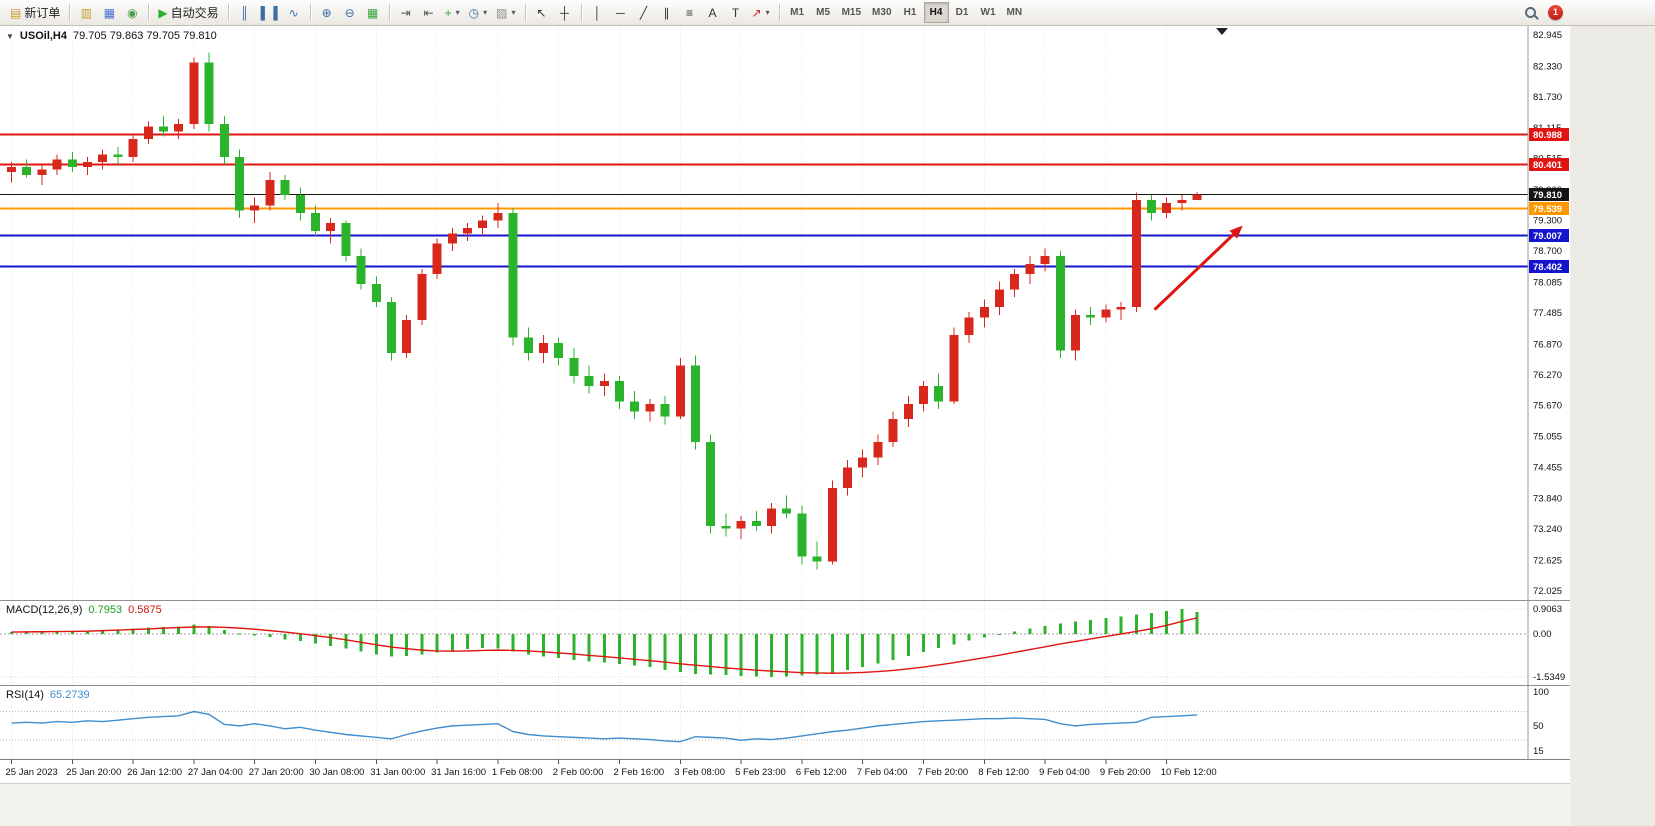 The width and height of the screenshot is (1655, 826). Describe the element at coordinates (761, 12) in the screenshot. I see `arrows-button: ↗ ▾` at that location.